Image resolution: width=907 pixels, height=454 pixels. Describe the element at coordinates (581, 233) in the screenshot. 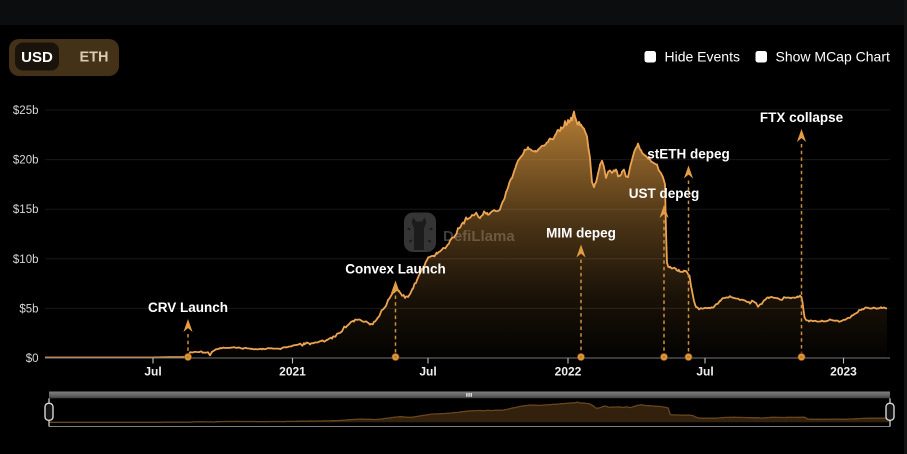

I see `svg-text: MIM depeg` at that location.